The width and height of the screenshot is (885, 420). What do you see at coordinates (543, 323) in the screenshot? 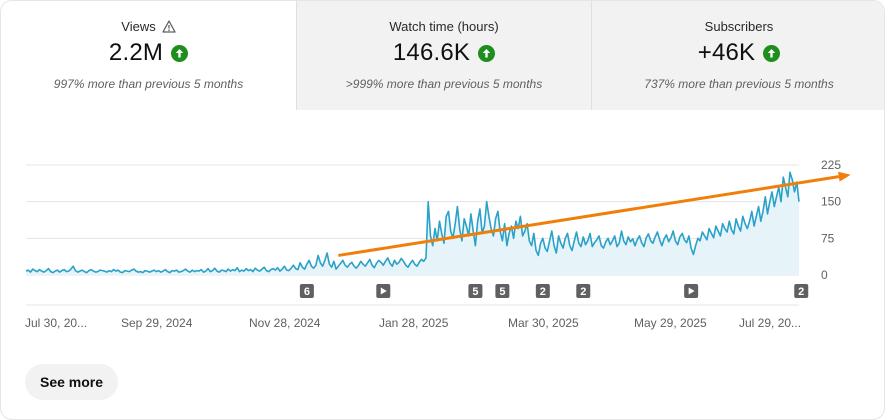
I see `x-tick-label: Mar 30, 2025` at bounding box center [543, 323].